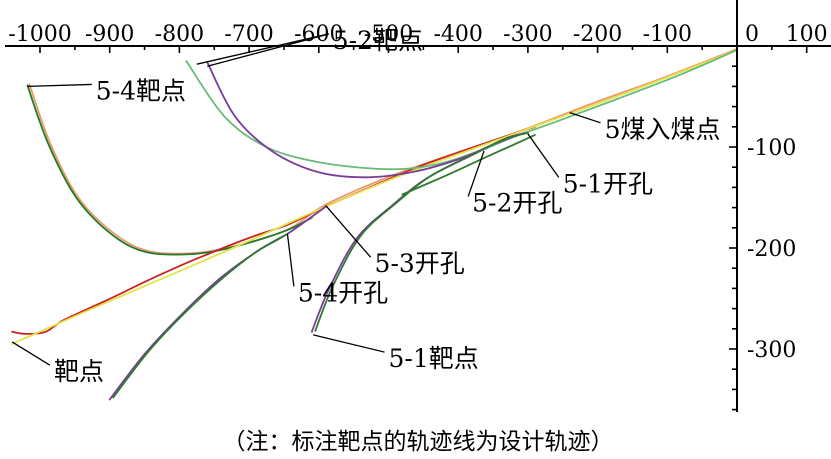  What do you see at coordinates (608, 183) in the screenshot?
I see `annotation-label: 5-1开孔` at bounding box center [608, 183].